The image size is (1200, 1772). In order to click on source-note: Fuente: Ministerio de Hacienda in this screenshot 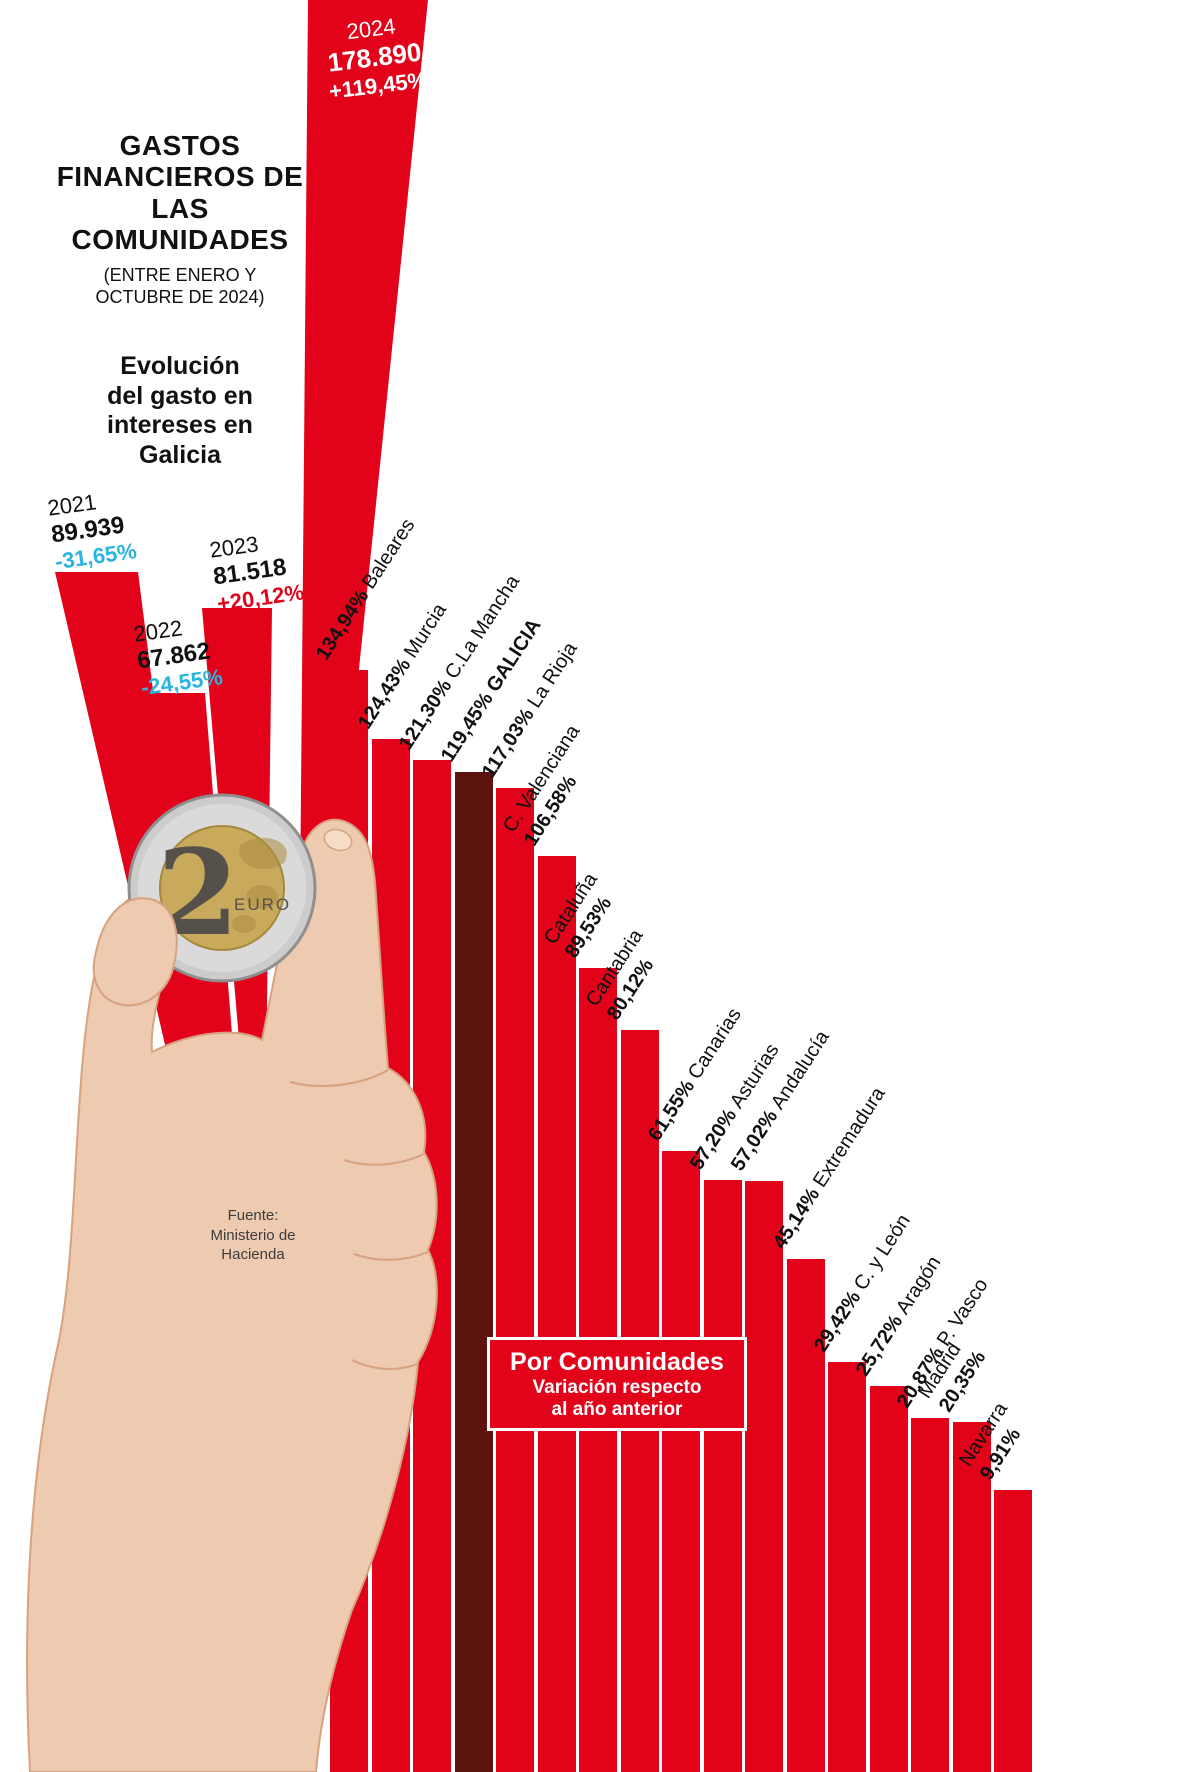, I will do `click(253, 1235)`.